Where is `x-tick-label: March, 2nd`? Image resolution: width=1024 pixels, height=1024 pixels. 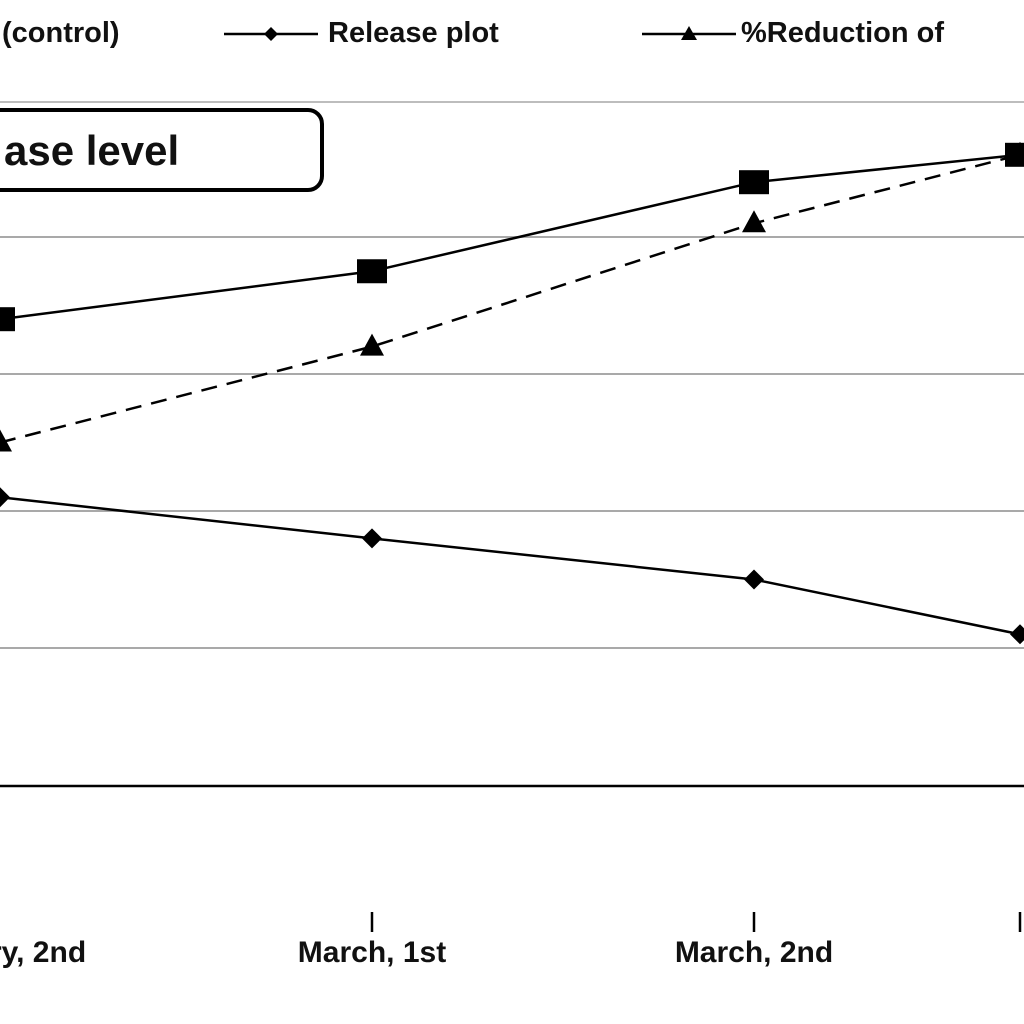 x-tick-label: March, 2nd is located at coordinates (754, 952).